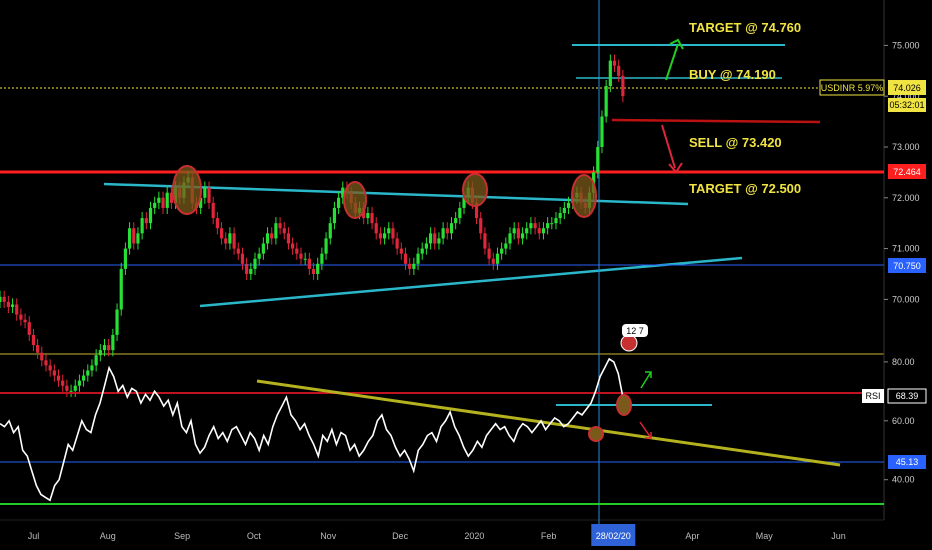  Describe the element at coordinates (668, 146) in the screenshot. I see `red-down-arrow` at that location.